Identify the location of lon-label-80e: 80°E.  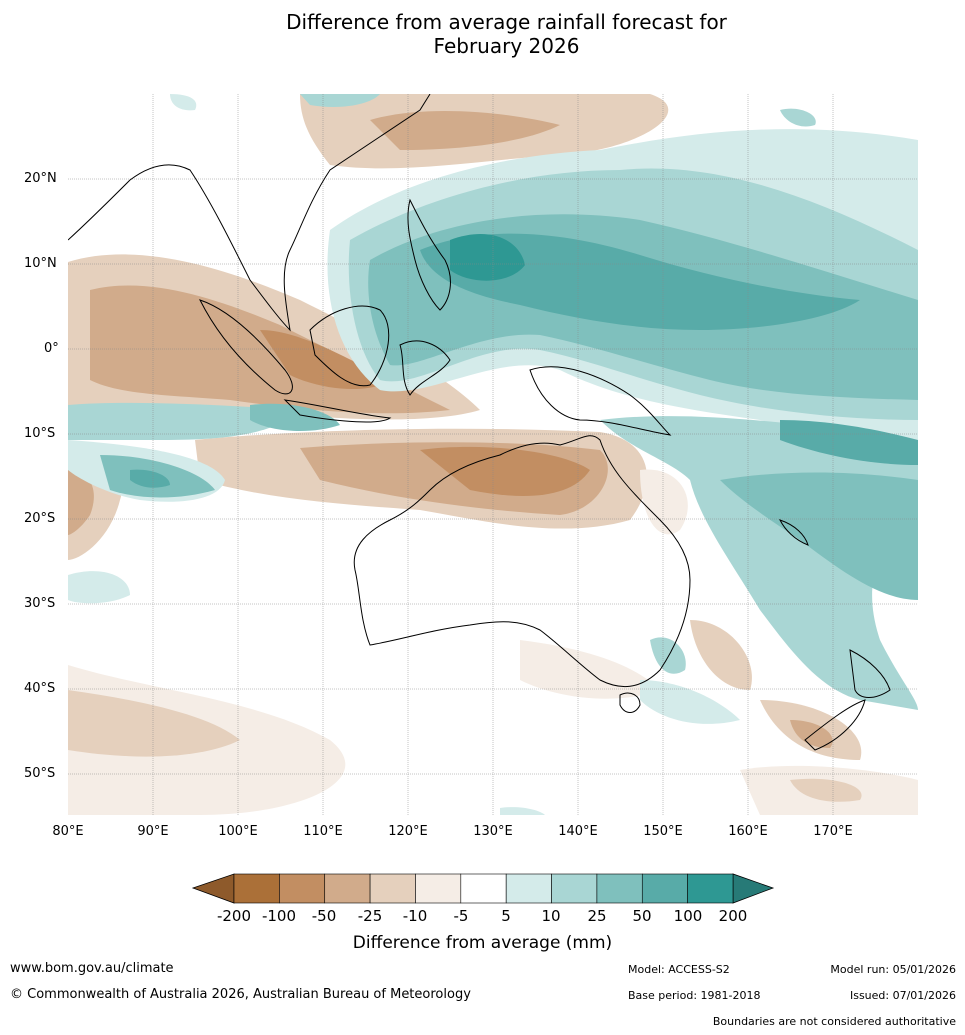
(68, 831).